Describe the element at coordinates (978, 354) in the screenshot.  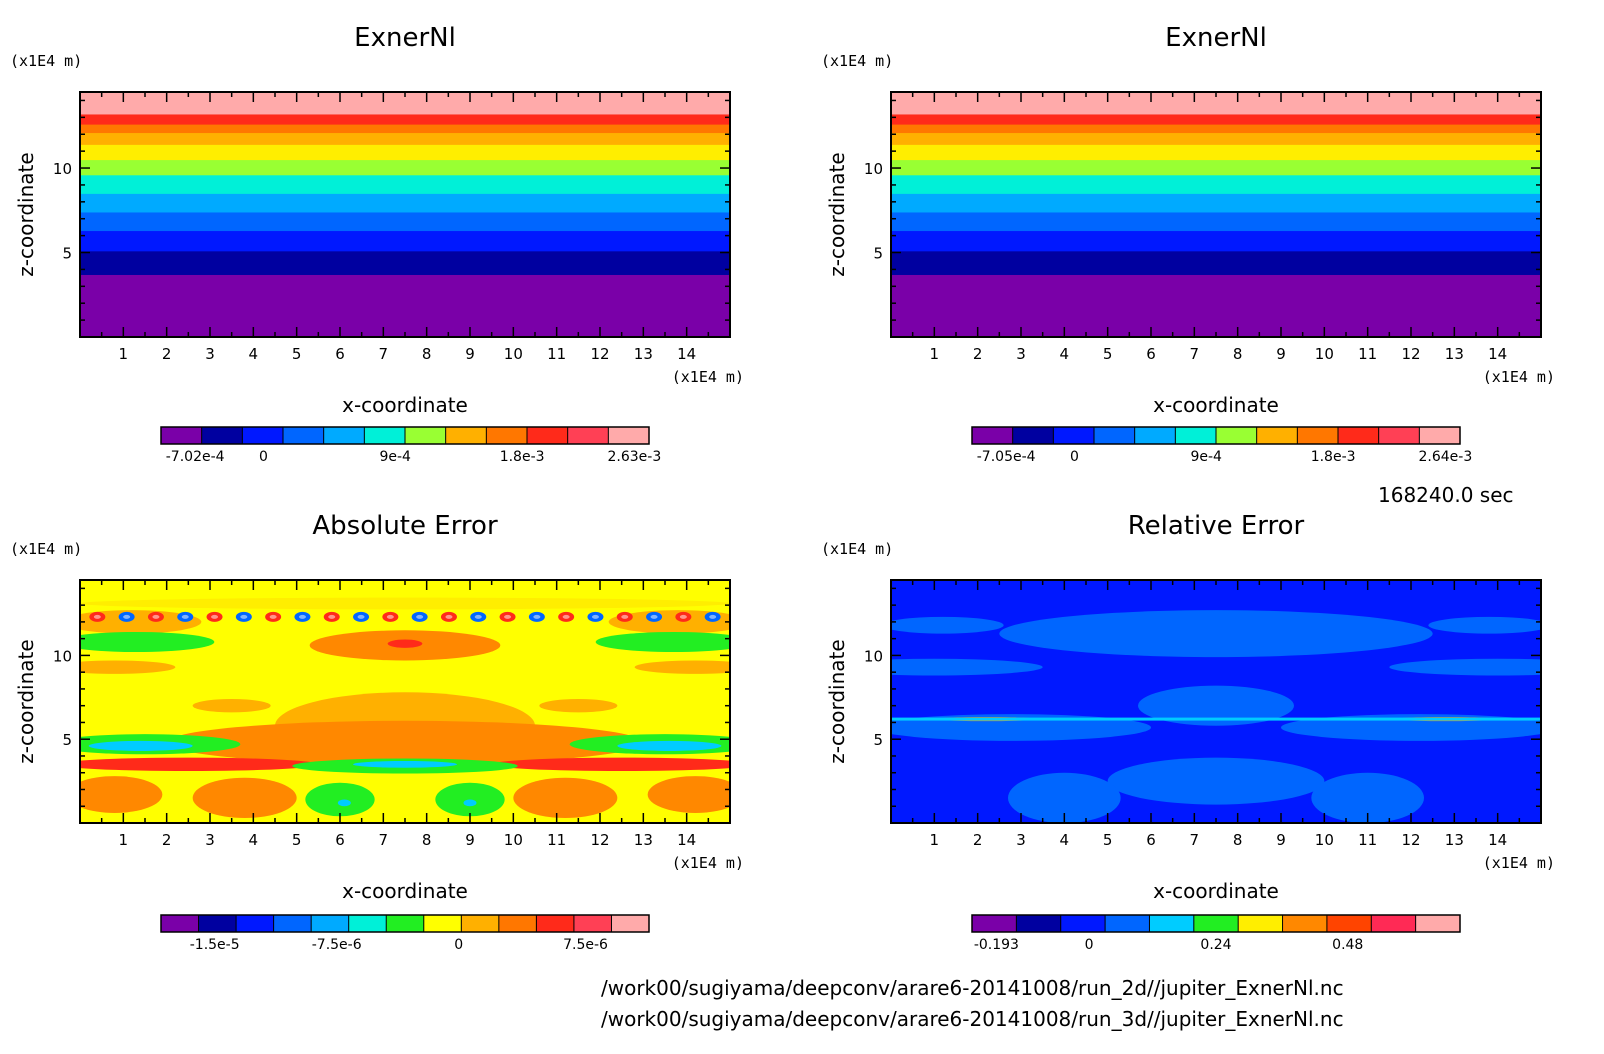
I see `x-tick-label: 2` at that location.